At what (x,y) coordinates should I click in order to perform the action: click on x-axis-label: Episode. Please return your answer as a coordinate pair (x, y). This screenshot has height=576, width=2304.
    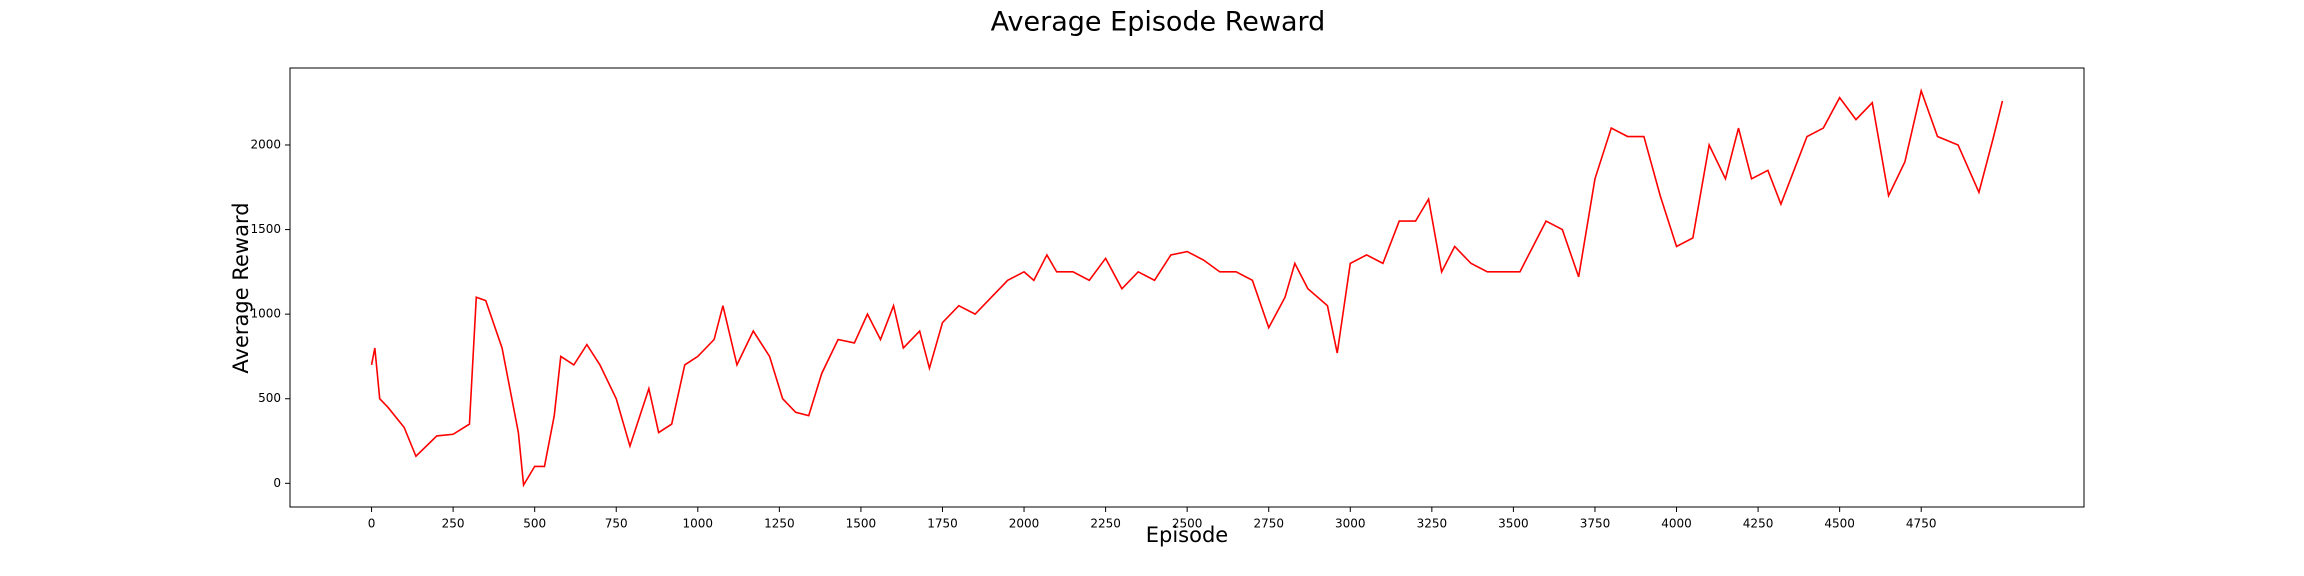
    Looking at the image, I should click on (1187, 535).